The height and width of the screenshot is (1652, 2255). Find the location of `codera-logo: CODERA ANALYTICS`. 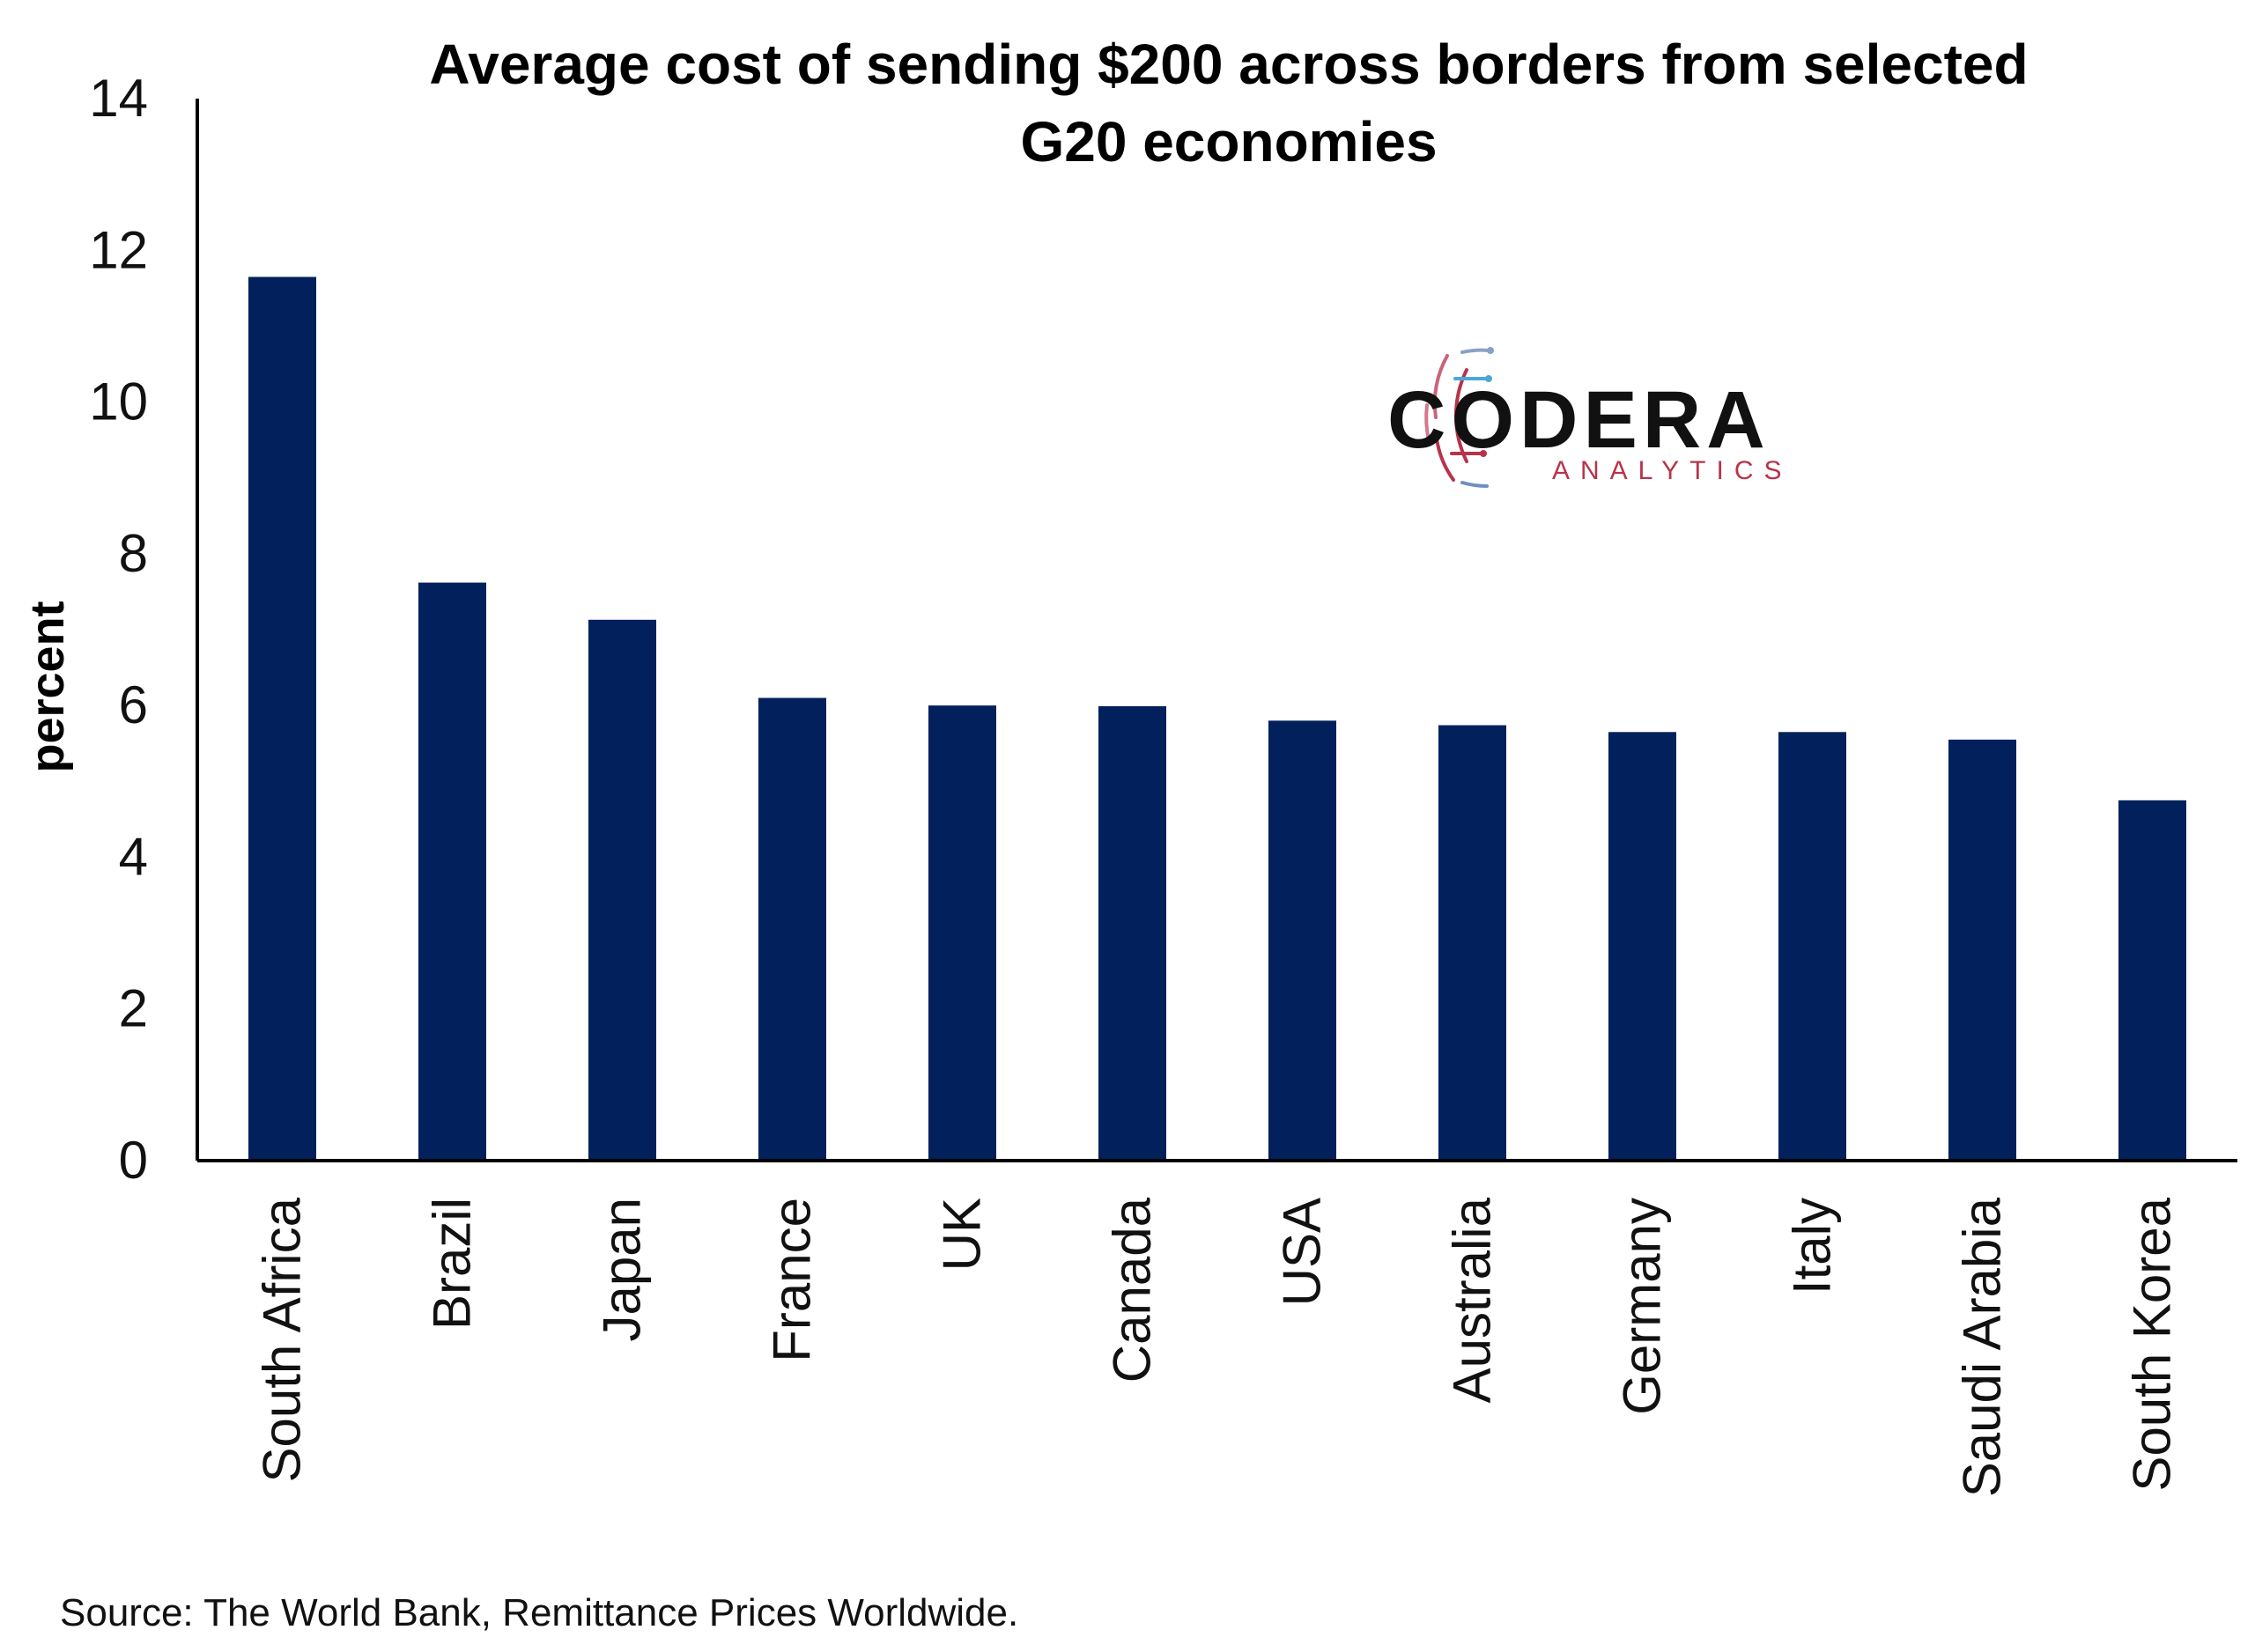

codera-logo: CODERA ANALYTICS is located at coordinates (1590, 418).